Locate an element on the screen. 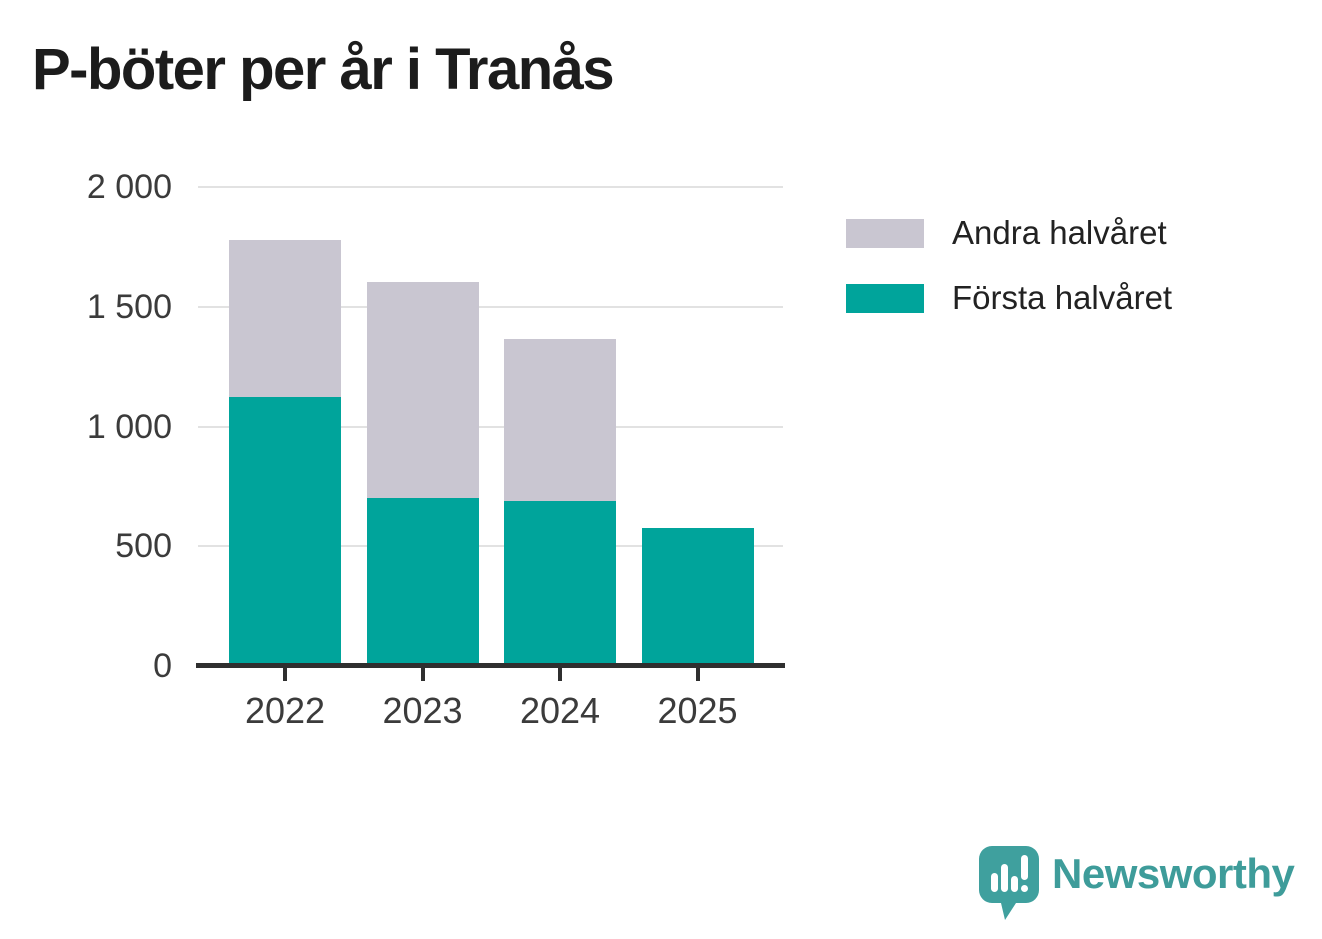 This screenshot has width=1322, height=939. speech-bubble-bar-chart-icon is located at coordinates (1009, 883).